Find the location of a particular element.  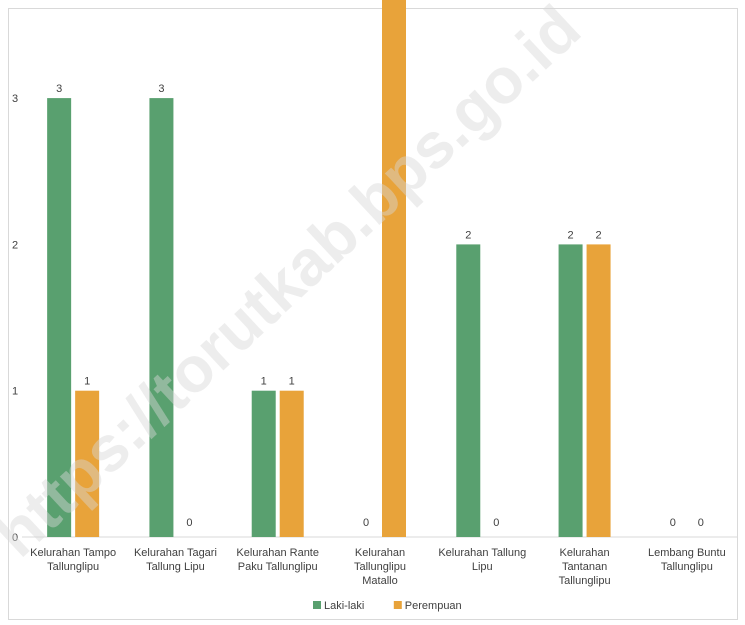

x-tick-label: Paku Tallunglipu is located at coordinates (278, 567).